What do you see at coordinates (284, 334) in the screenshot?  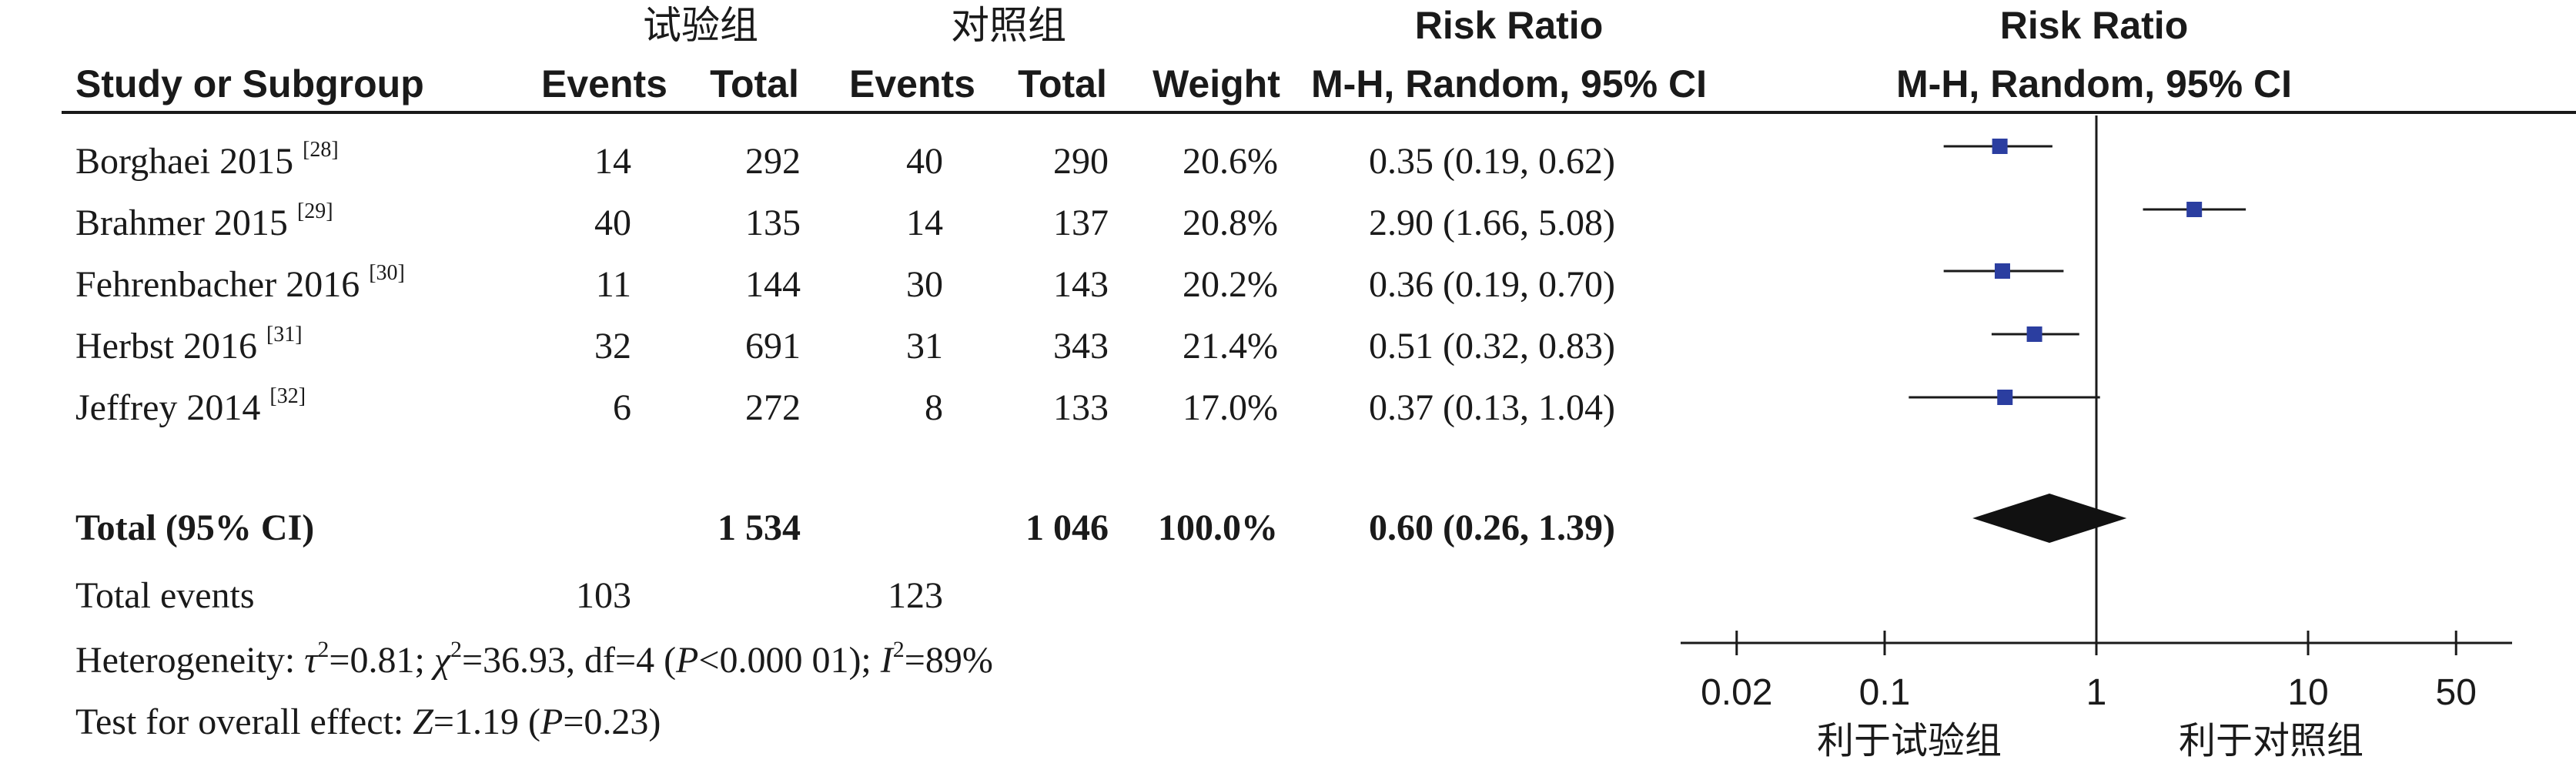 I see `study-reference: [31]` at bounding box center [284, 334].